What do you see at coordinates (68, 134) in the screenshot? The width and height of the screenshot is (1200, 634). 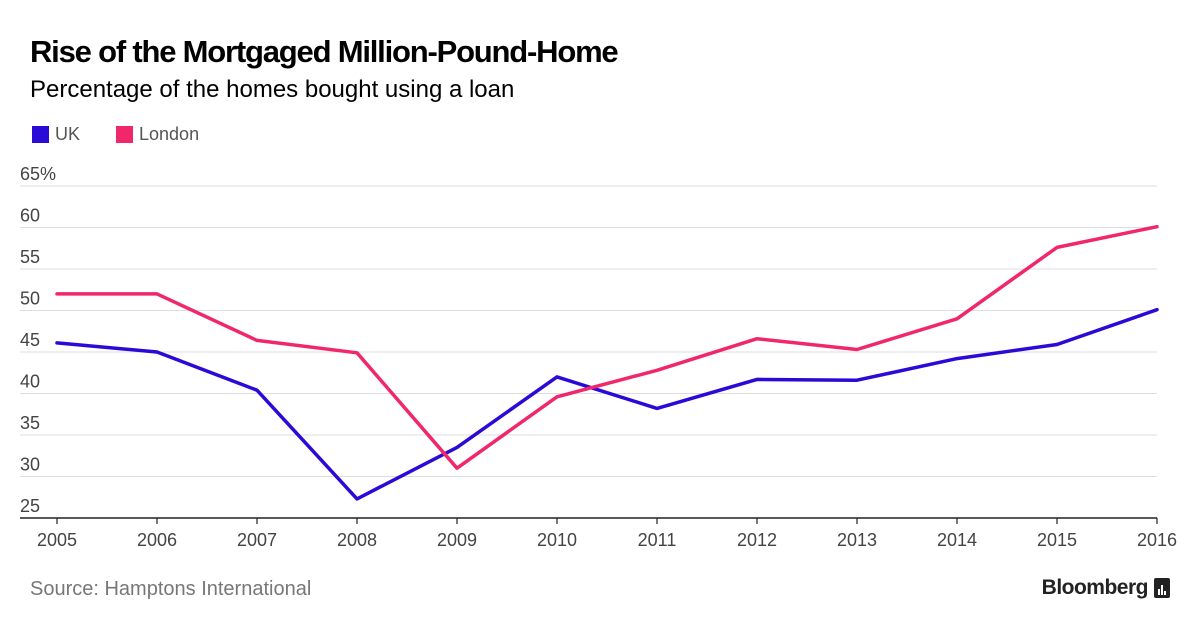 I see `legend-label-uk: UK` at bounding box center [68, 134].